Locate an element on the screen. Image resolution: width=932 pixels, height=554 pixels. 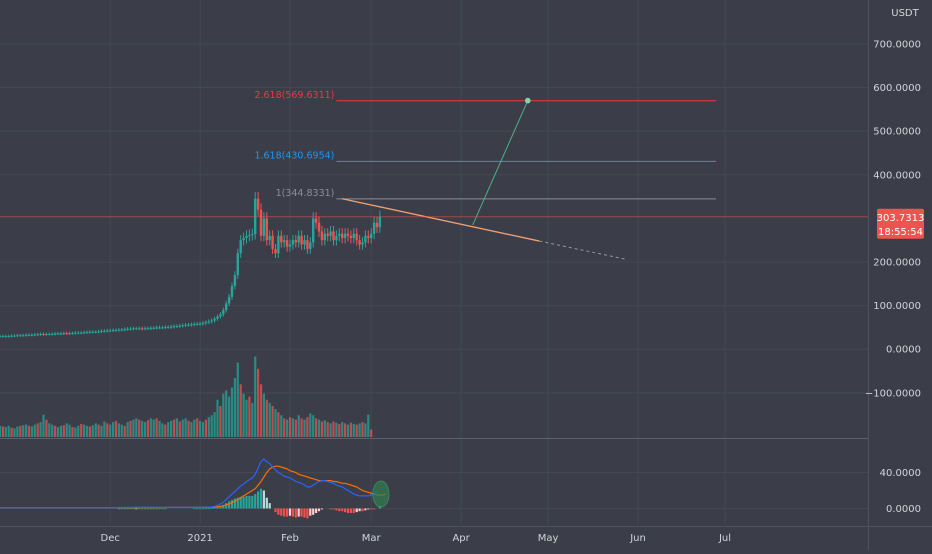
crossover-highlight is located at coordinates (381, 494).